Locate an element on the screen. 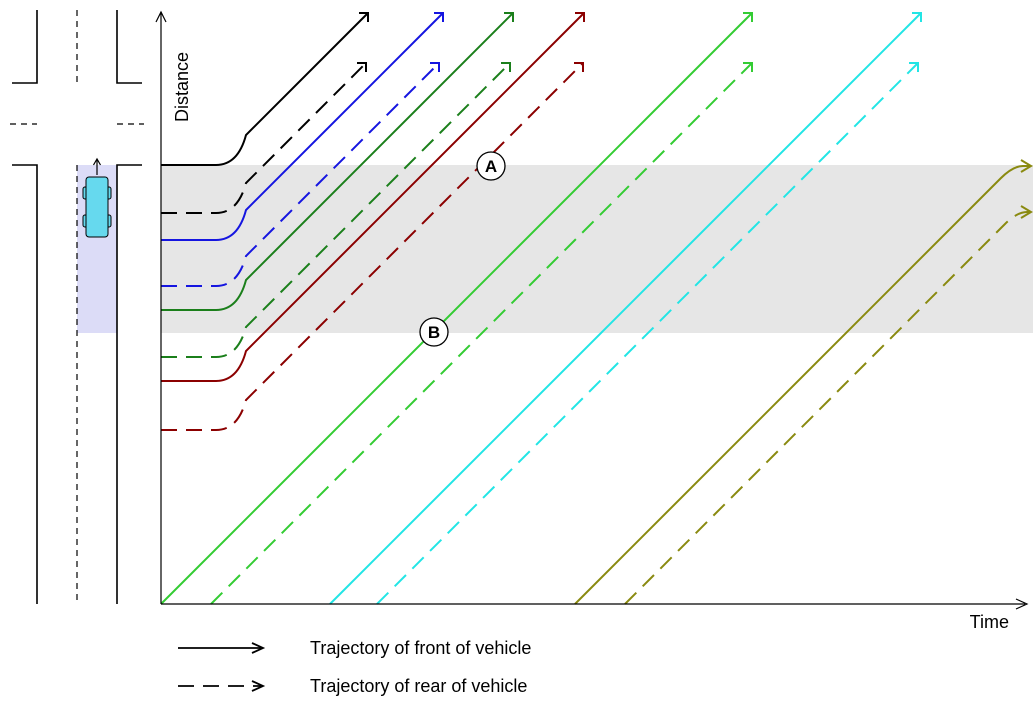  trajectory-darkred-front-arrowhead is located at coordinates (580, 17).